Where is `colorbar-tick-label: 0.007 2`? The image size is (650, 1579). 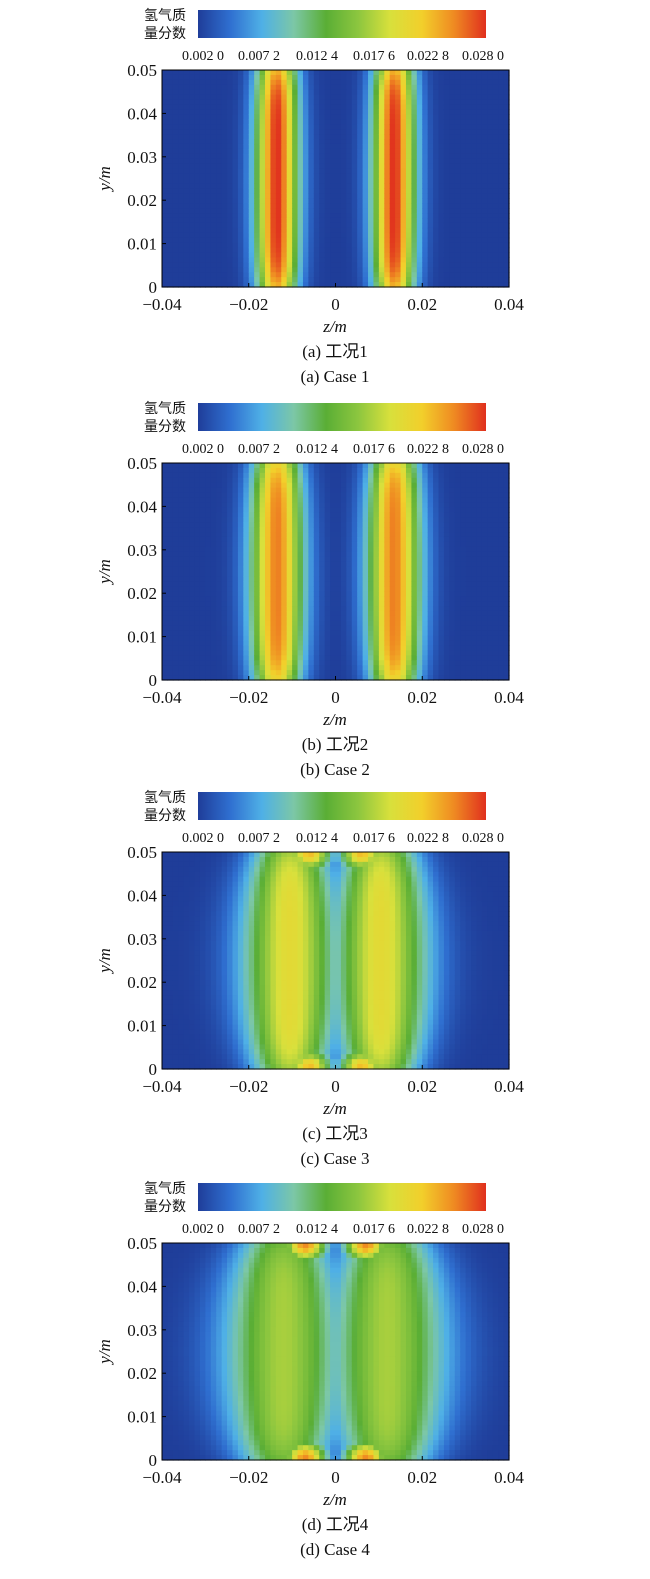
colorbar-tick-label: 0.007 2 is located at coordinates (259, 449).